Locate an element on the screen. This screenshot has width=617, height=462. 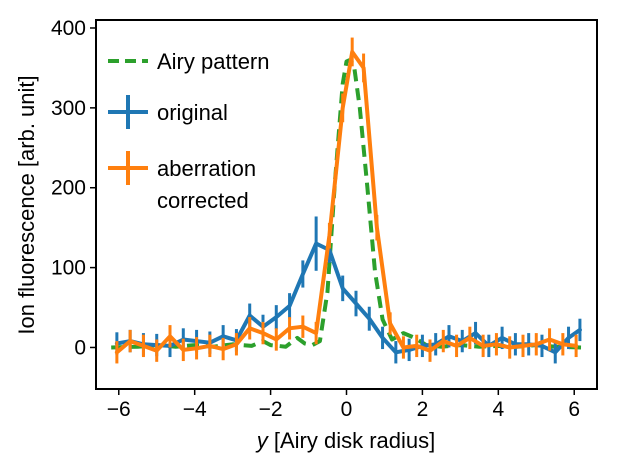
y-axis-ticks: 0 100 200 300 400 is located at coordinates (73, 188).